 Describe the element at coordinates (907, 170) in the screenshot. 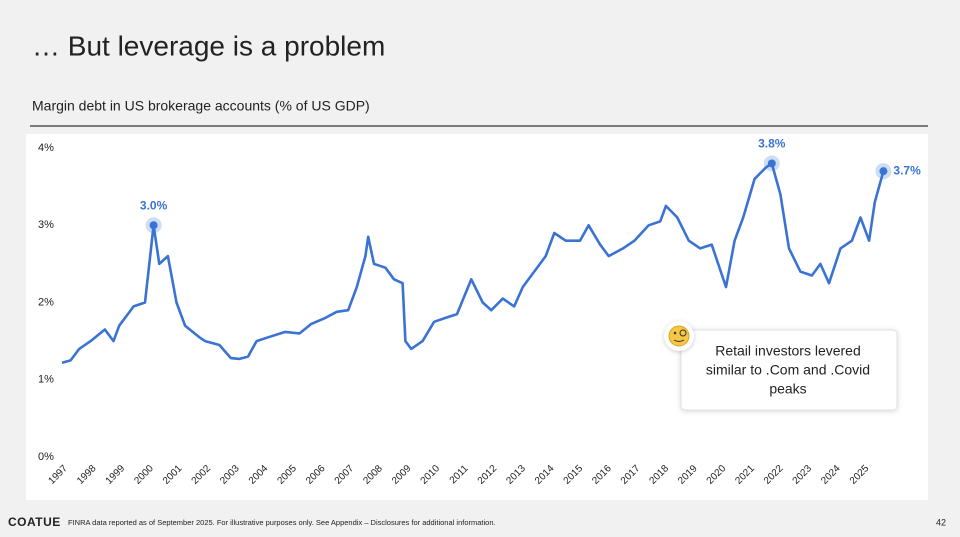

I see `data-label: 3.7%` at that location.